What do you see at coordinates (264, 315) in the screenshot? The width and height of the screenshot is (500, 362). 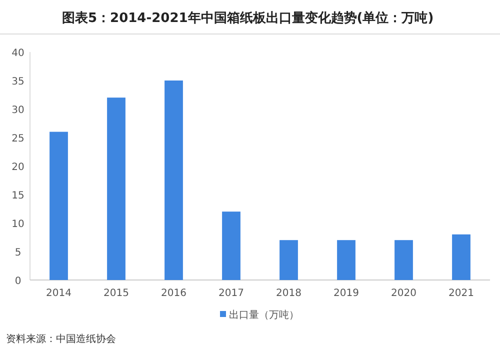 I see `legend-label: 出口量（万吨）` at bounding box center [264, 315].